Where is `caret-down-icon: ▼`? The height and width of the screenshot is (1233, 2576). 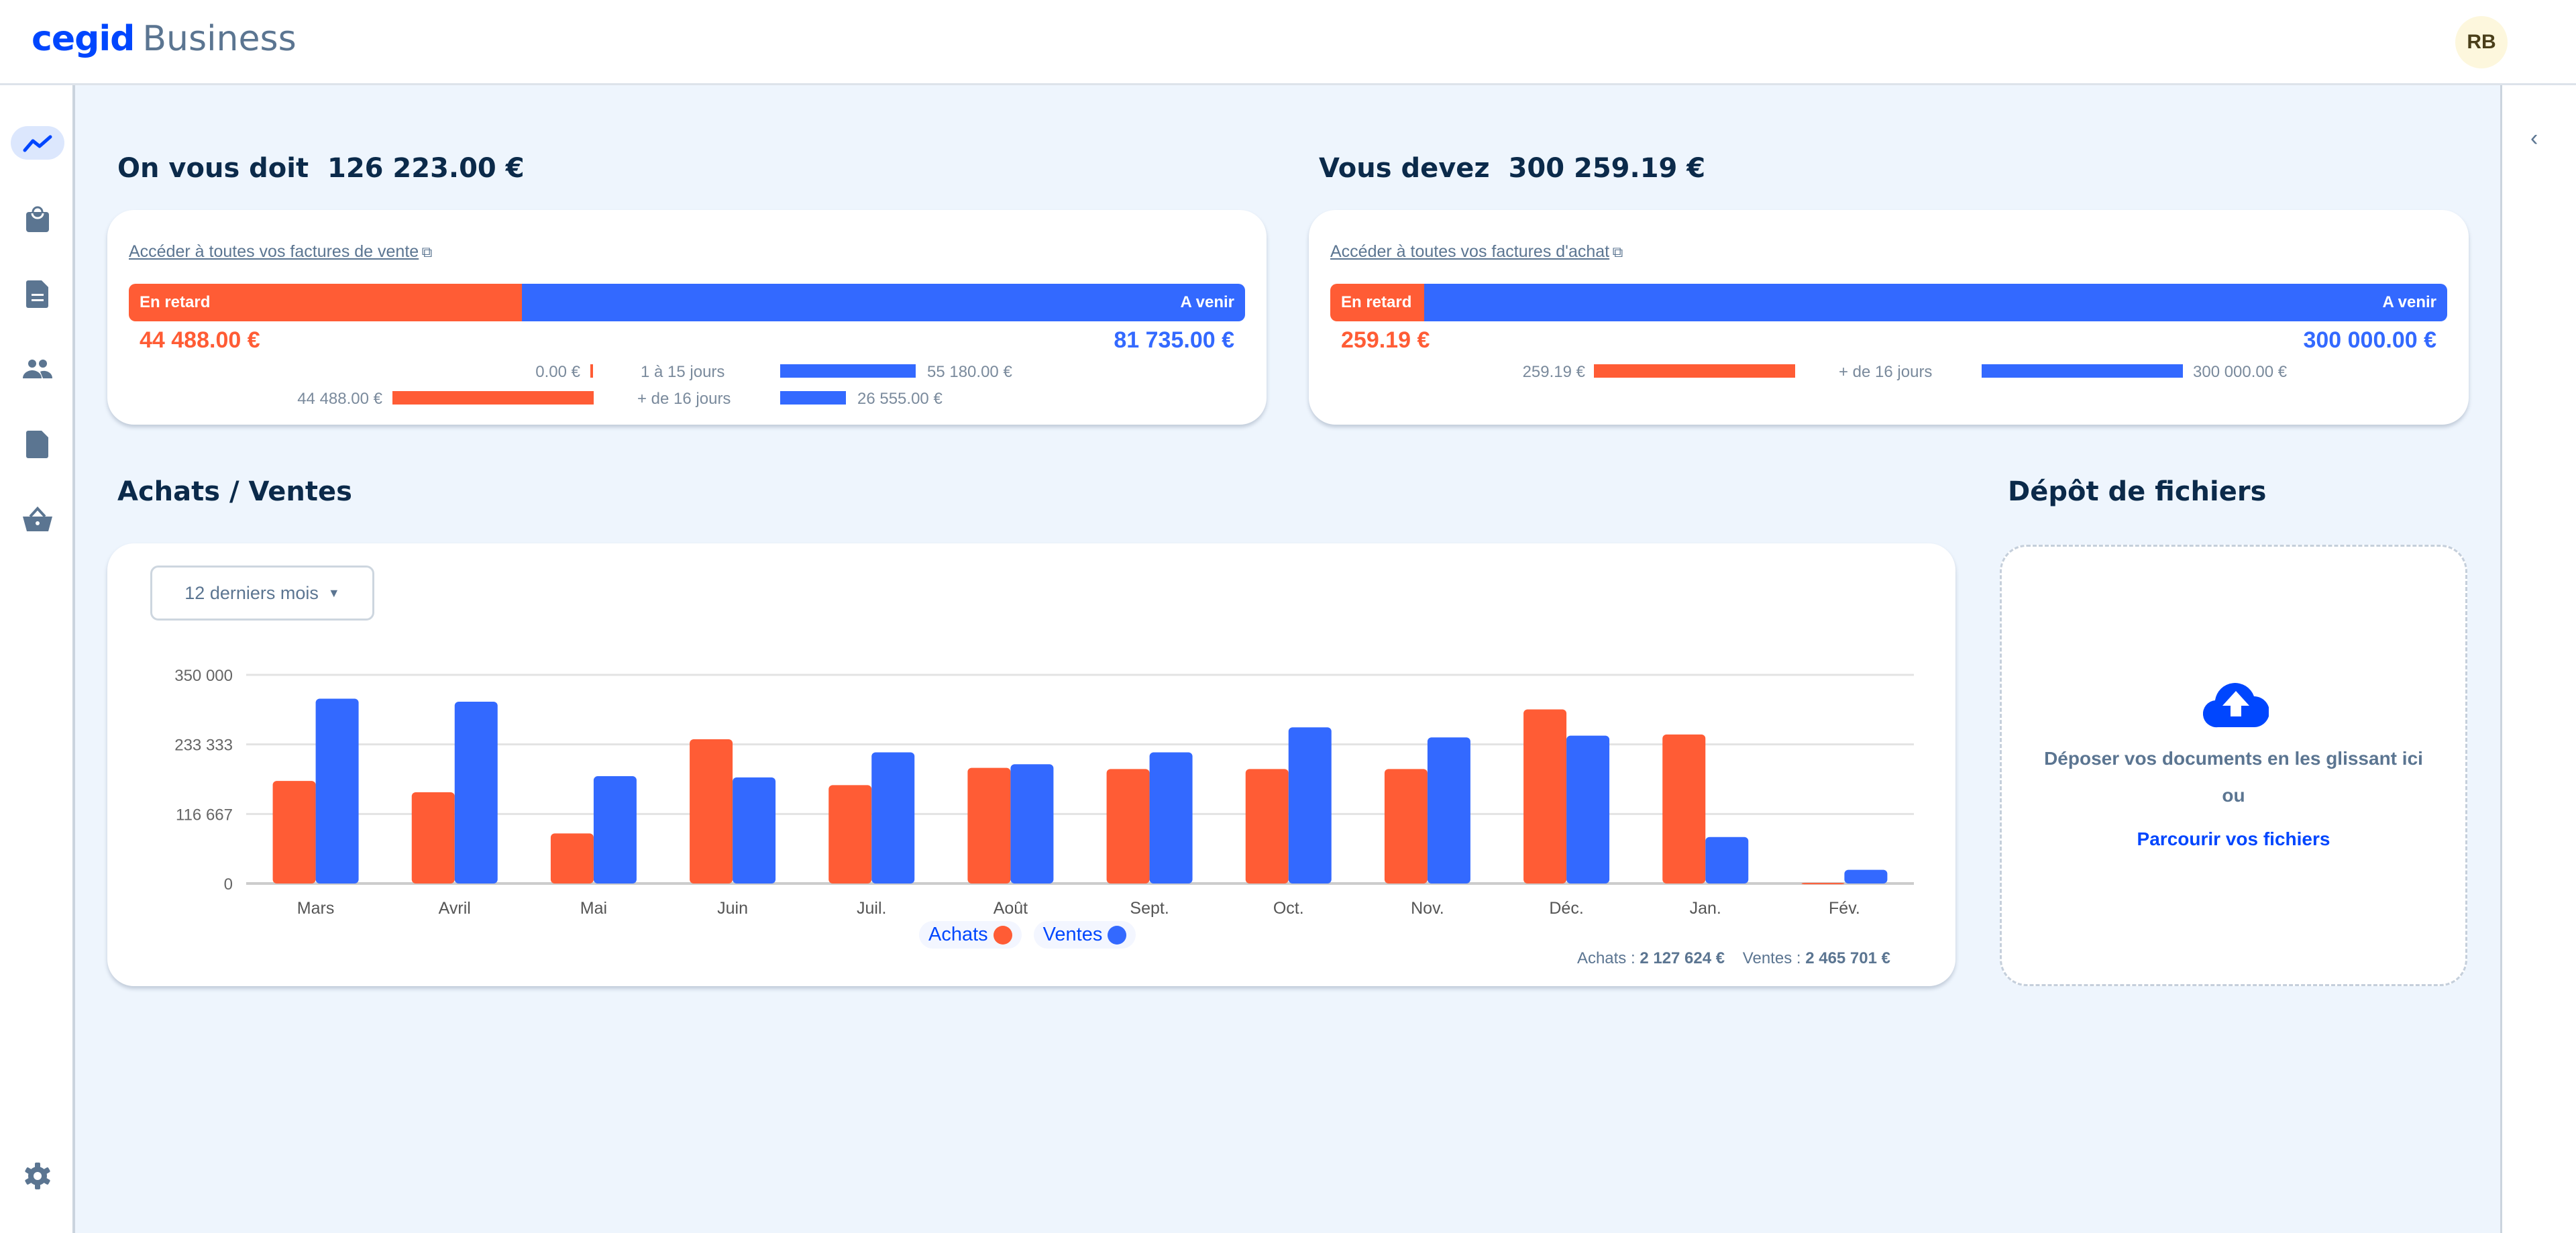 caret-down-icon: ▼ is located at coordinates (333, 593).